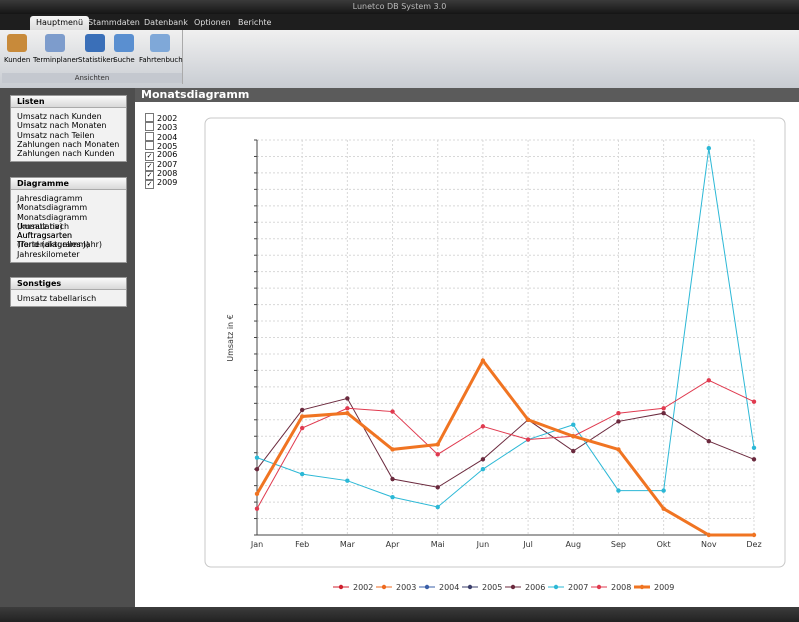  I want to click on window-title: Lunetco DB System 3.0, so click(399, 6).